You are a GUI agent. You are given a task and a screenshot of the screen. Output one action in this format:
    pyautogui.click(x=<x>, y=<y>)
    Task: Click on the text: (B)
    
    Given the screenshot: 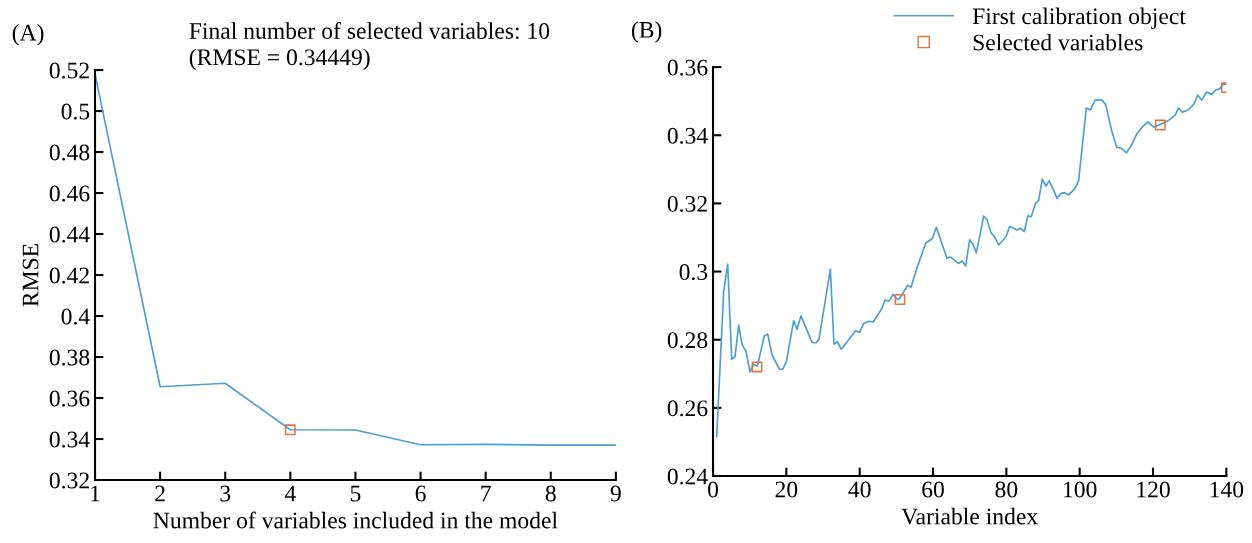 What is the action you would take?
    pyautogui.click(x=646, y=32)
    